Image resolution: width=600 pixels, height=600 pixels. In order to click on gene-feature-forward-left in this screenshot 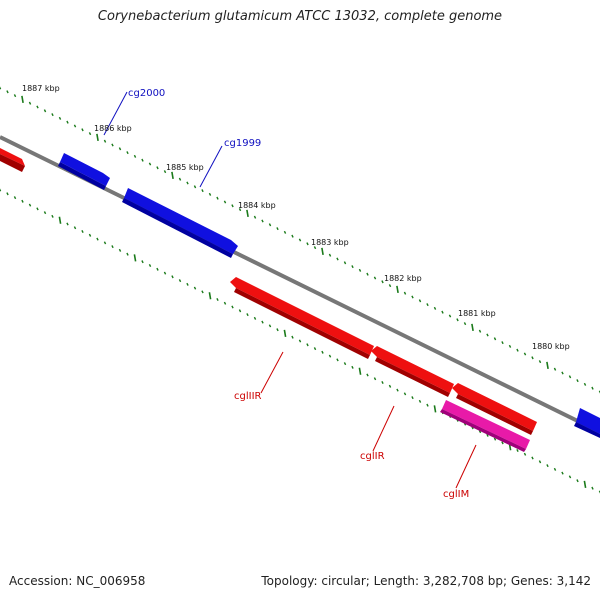, I will do `click(12, 160)`.